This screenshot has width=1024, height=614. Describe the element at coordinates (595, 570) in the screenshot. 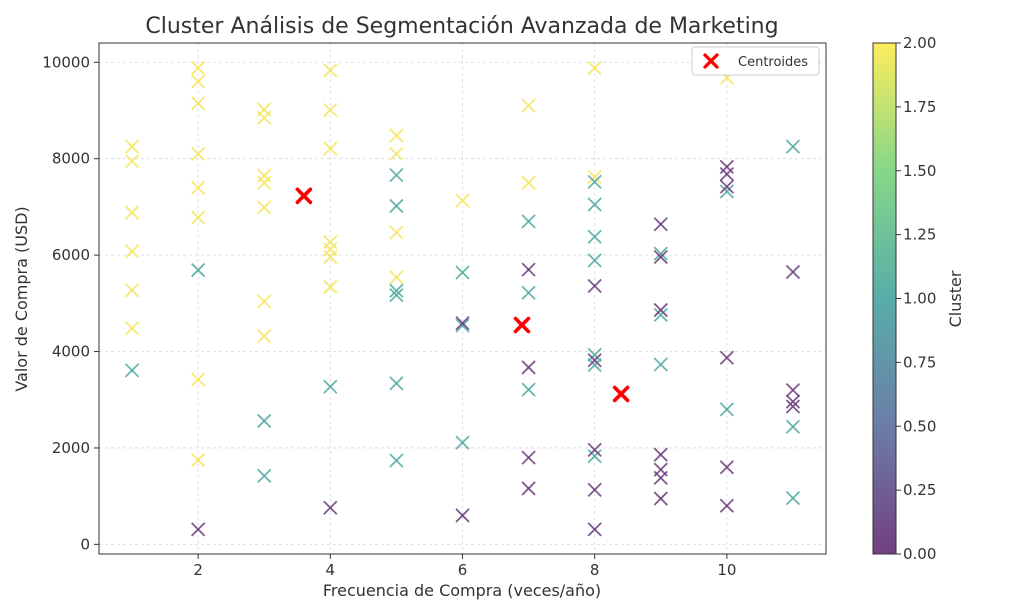

I see `x-tick-label: 8` at that location.